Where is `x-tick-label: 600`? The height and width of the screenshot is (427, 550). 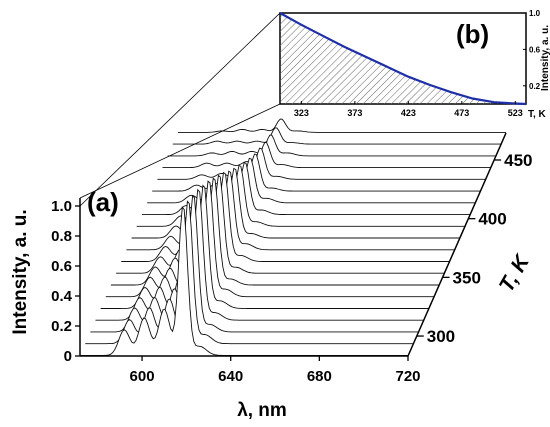
x-tick-label: 600 is located at coordinates (142, 376).